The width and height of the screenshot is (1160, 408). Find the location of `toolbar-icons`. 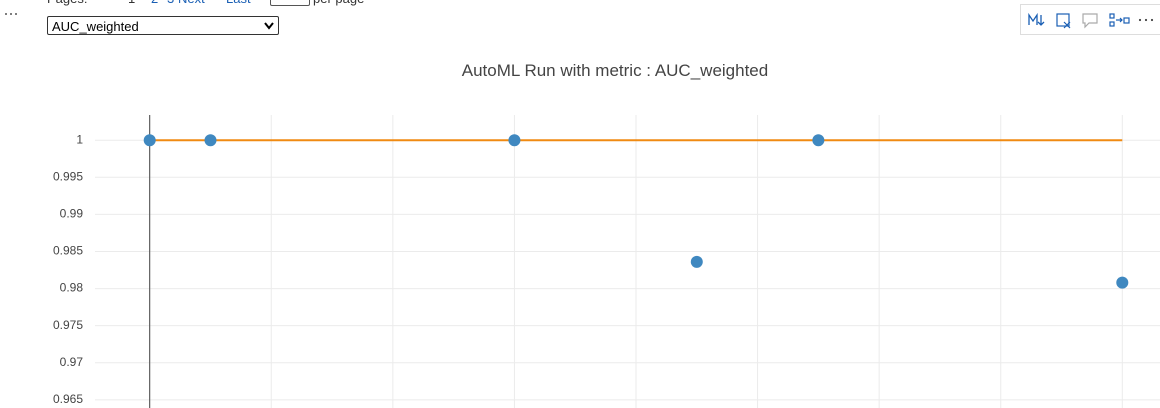

toolbar-icons is located at coordinates (1091, 20).